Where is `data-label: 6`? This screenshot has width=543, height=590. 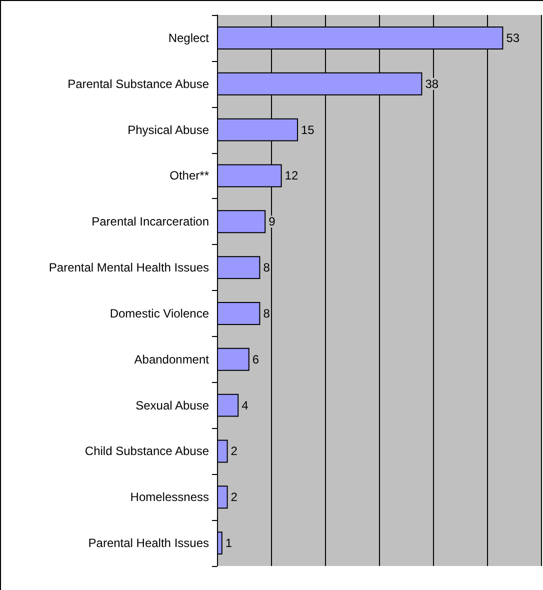
data-label: 6 is located at coordinates (256, 359).